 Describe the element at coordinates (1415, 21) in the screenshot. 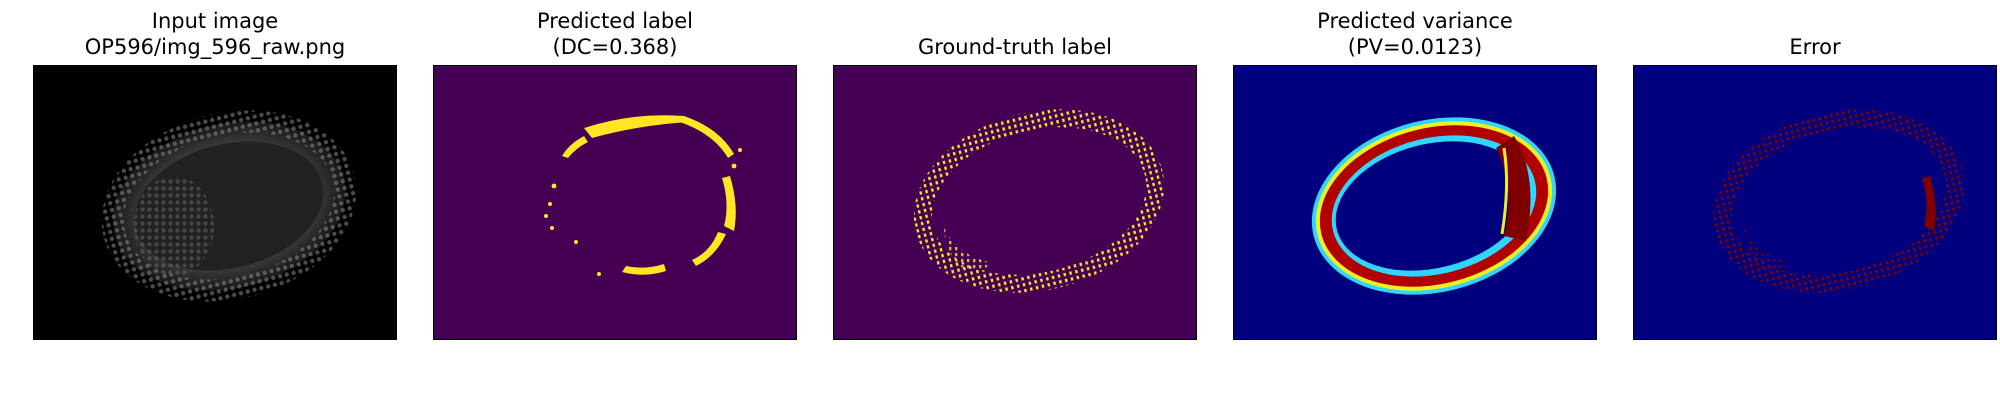

I see `title-line-1: Predicted variance` at that location.